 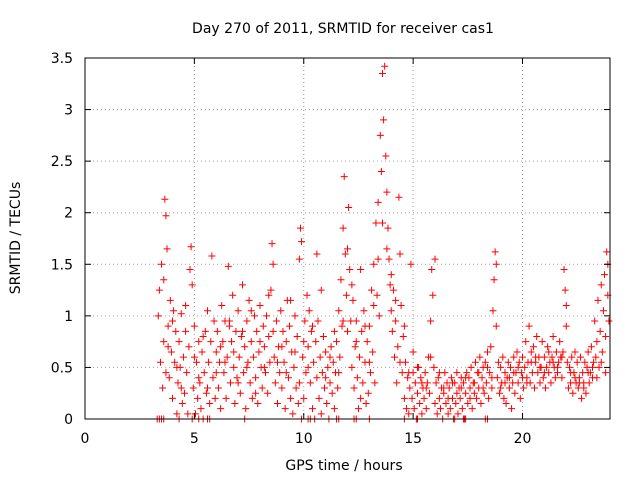 What do you see at coordinates (68, 420) in the screenshot?
I see `y-tick-label: 0` at bounding box center [68, 420].